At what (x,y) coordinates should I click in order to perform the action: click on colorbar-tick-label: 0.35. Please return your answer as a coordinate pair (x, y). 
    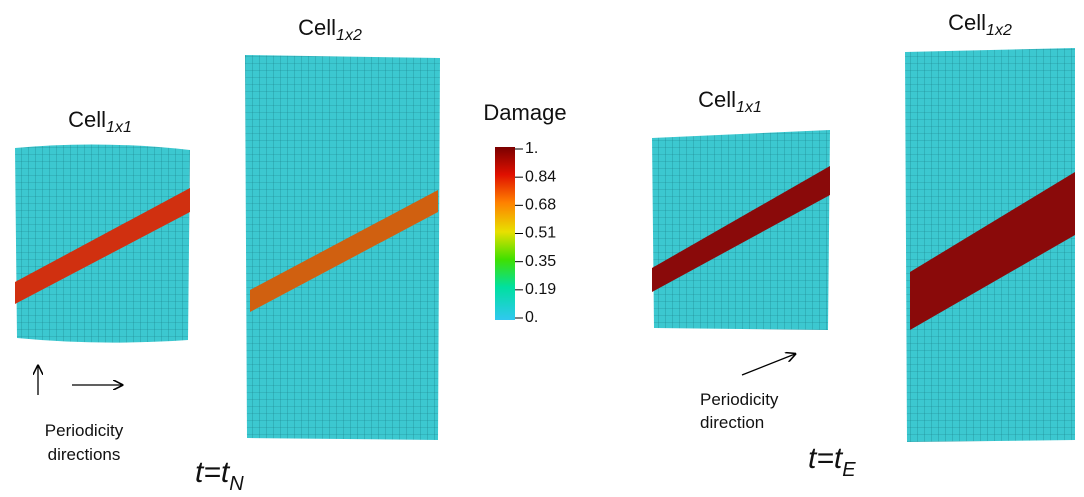
    Looking at the image, I should click on (540, 261).